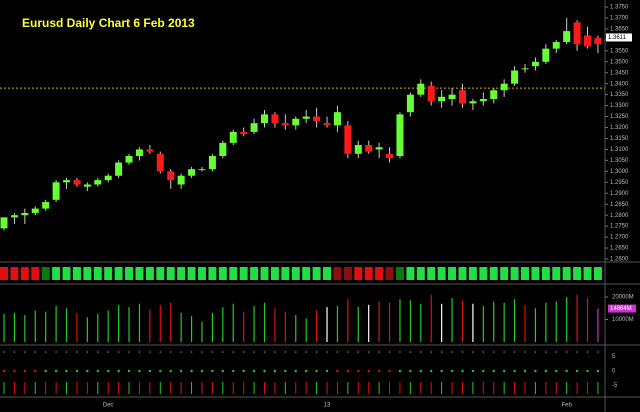 This screenshot has height=412, width=640. I want to click on y-tick-label: 1.3300, so click(619, 106).